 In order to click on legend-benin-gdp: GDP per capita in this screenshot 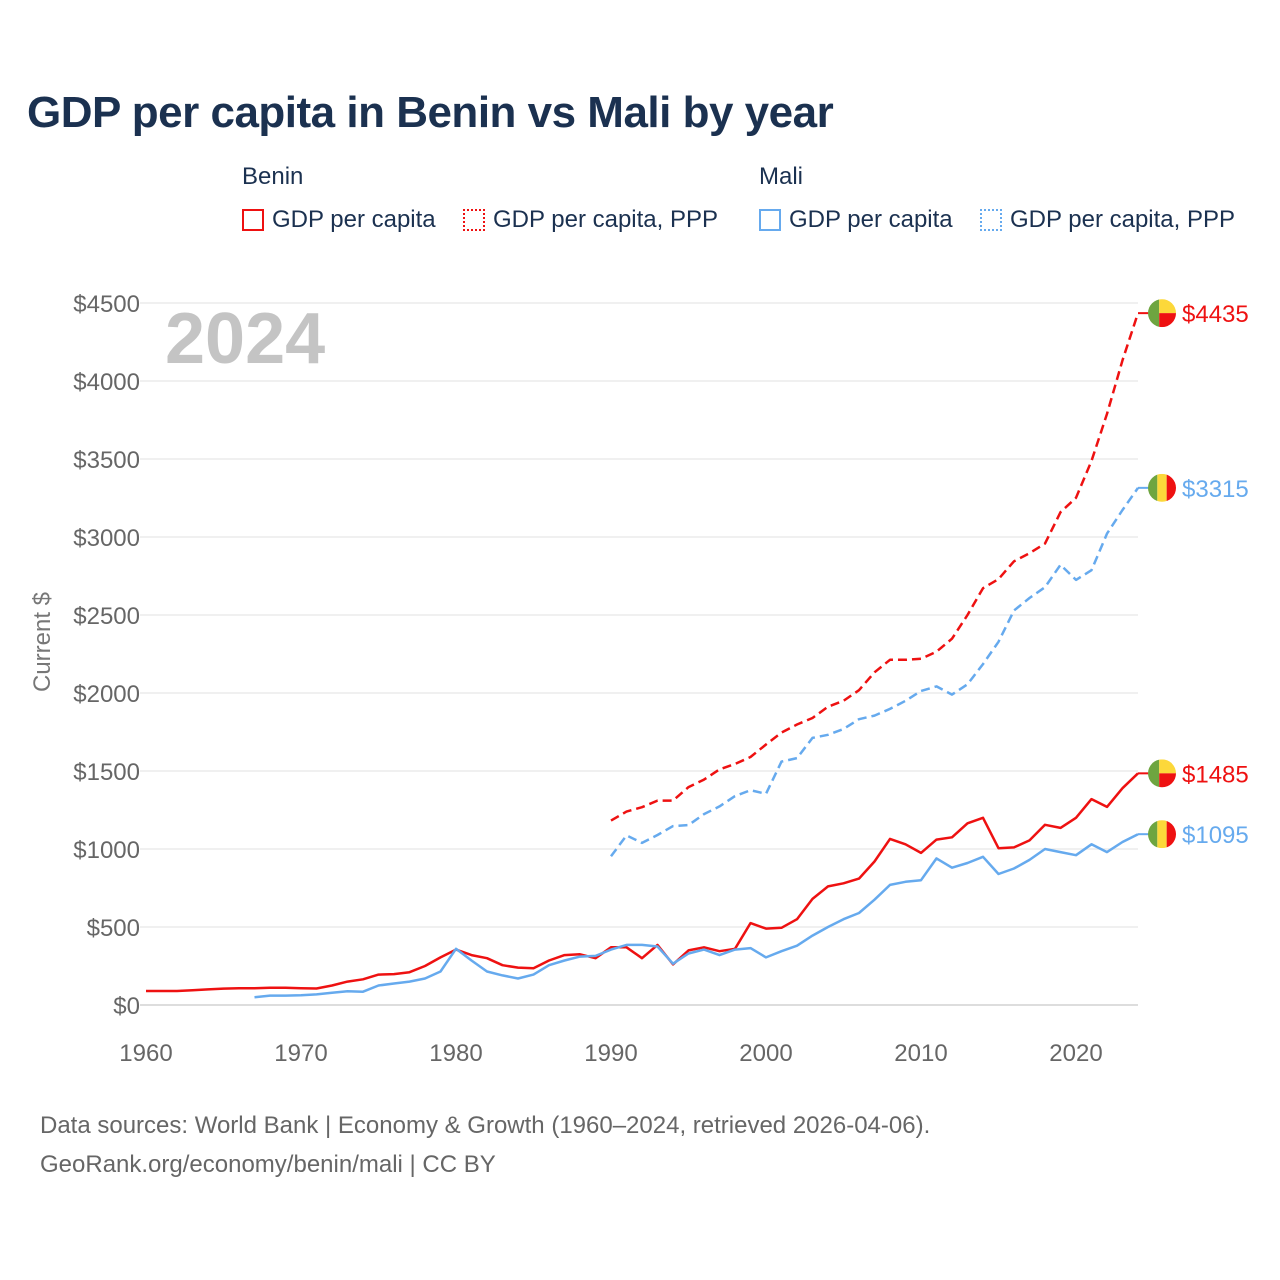, I will do `click(339, 220)`.